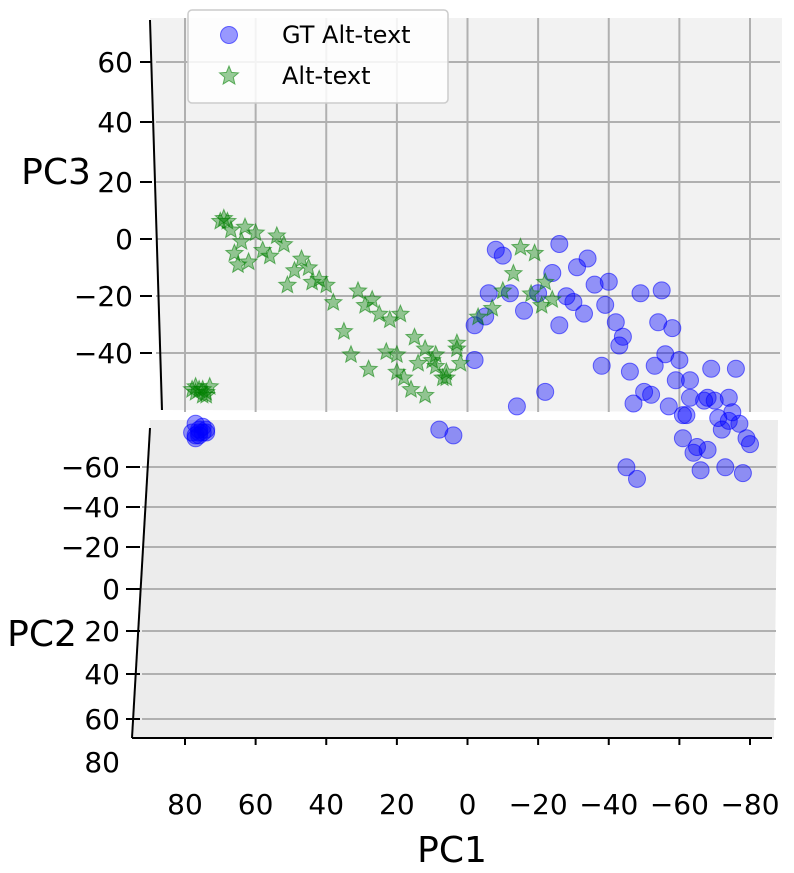  What do you see at coordinates (103, 353) in the screenshot?
I see `z-tick-label: −40` at bounding box center [103, 353].